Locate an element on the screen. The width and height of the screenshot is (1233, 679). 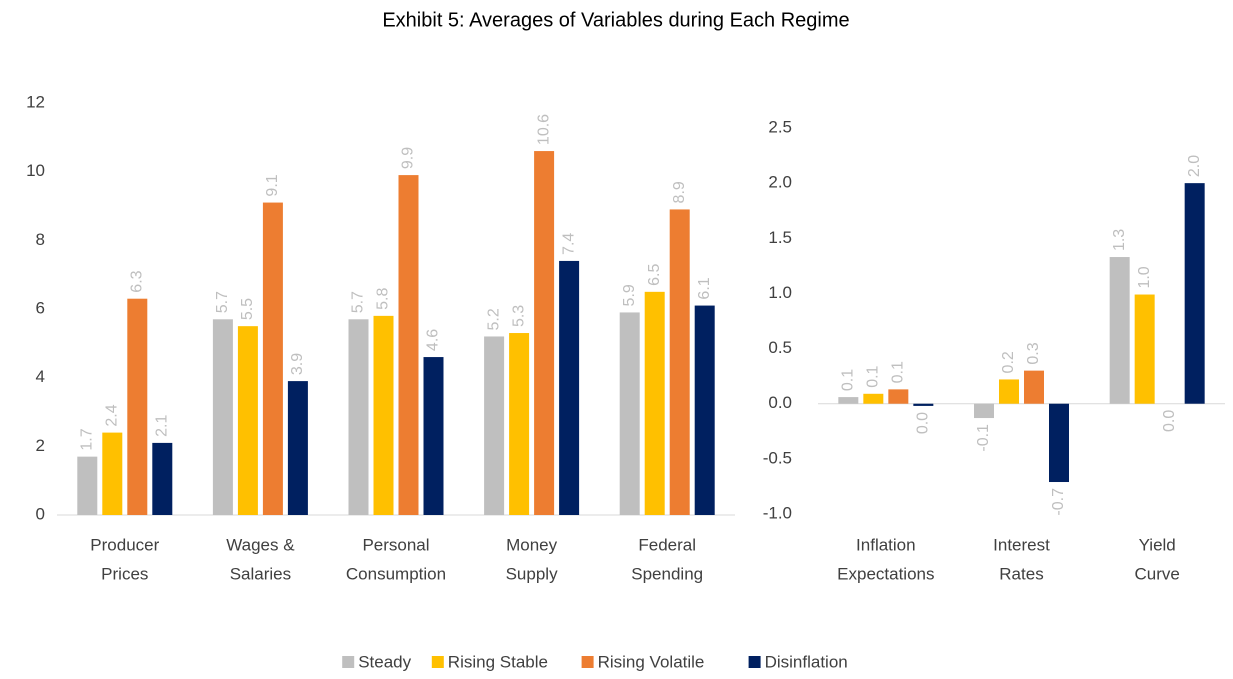
value-label: 9.1 is located at coordinates (272, 185).